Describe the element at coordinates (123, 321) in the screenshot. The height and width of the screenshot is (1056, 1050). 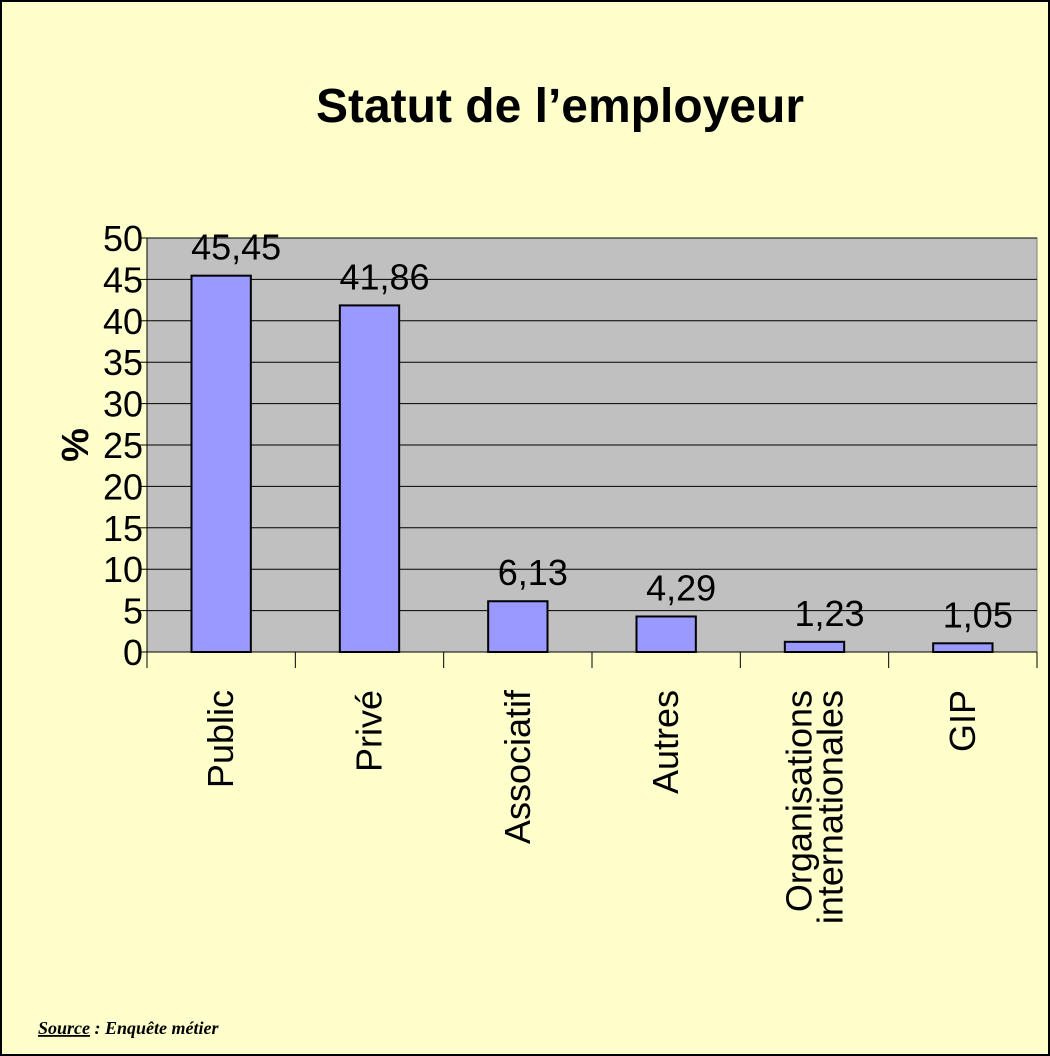
I see `y-tick-label: 40` at that location.